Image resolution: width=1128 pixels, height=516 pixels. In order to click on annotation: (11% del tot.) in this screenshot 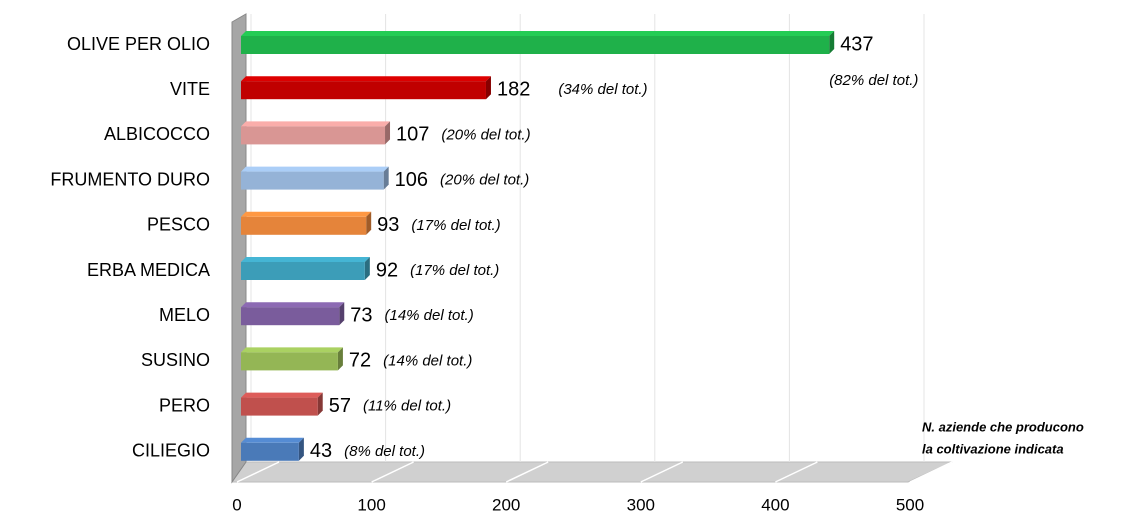, I will do `click(407, 406)`.